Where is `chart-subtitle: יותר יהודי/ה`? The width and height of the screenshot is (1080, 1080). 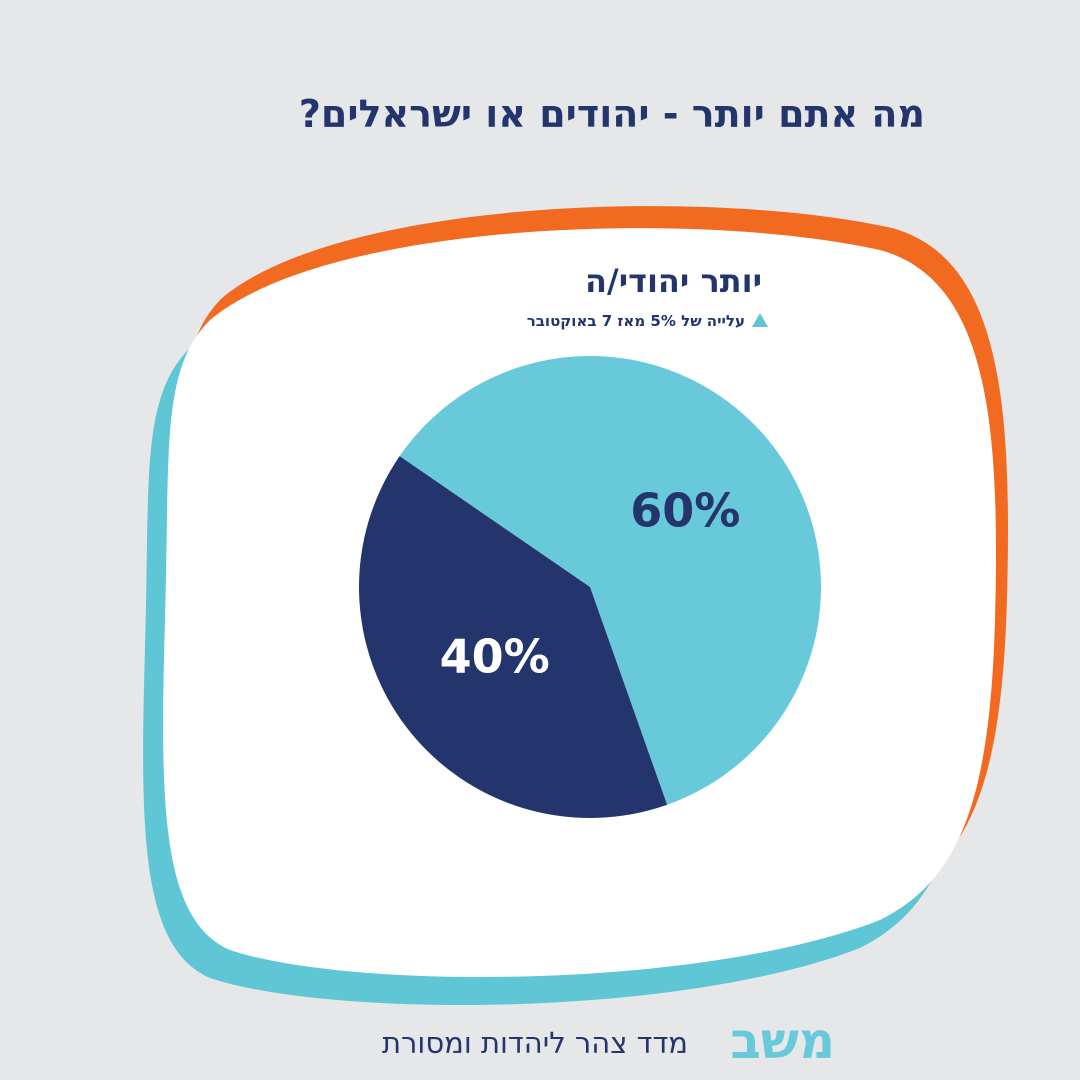 chart-subtitle: יותר יהודי/ה is located at coordinates (673, 281).